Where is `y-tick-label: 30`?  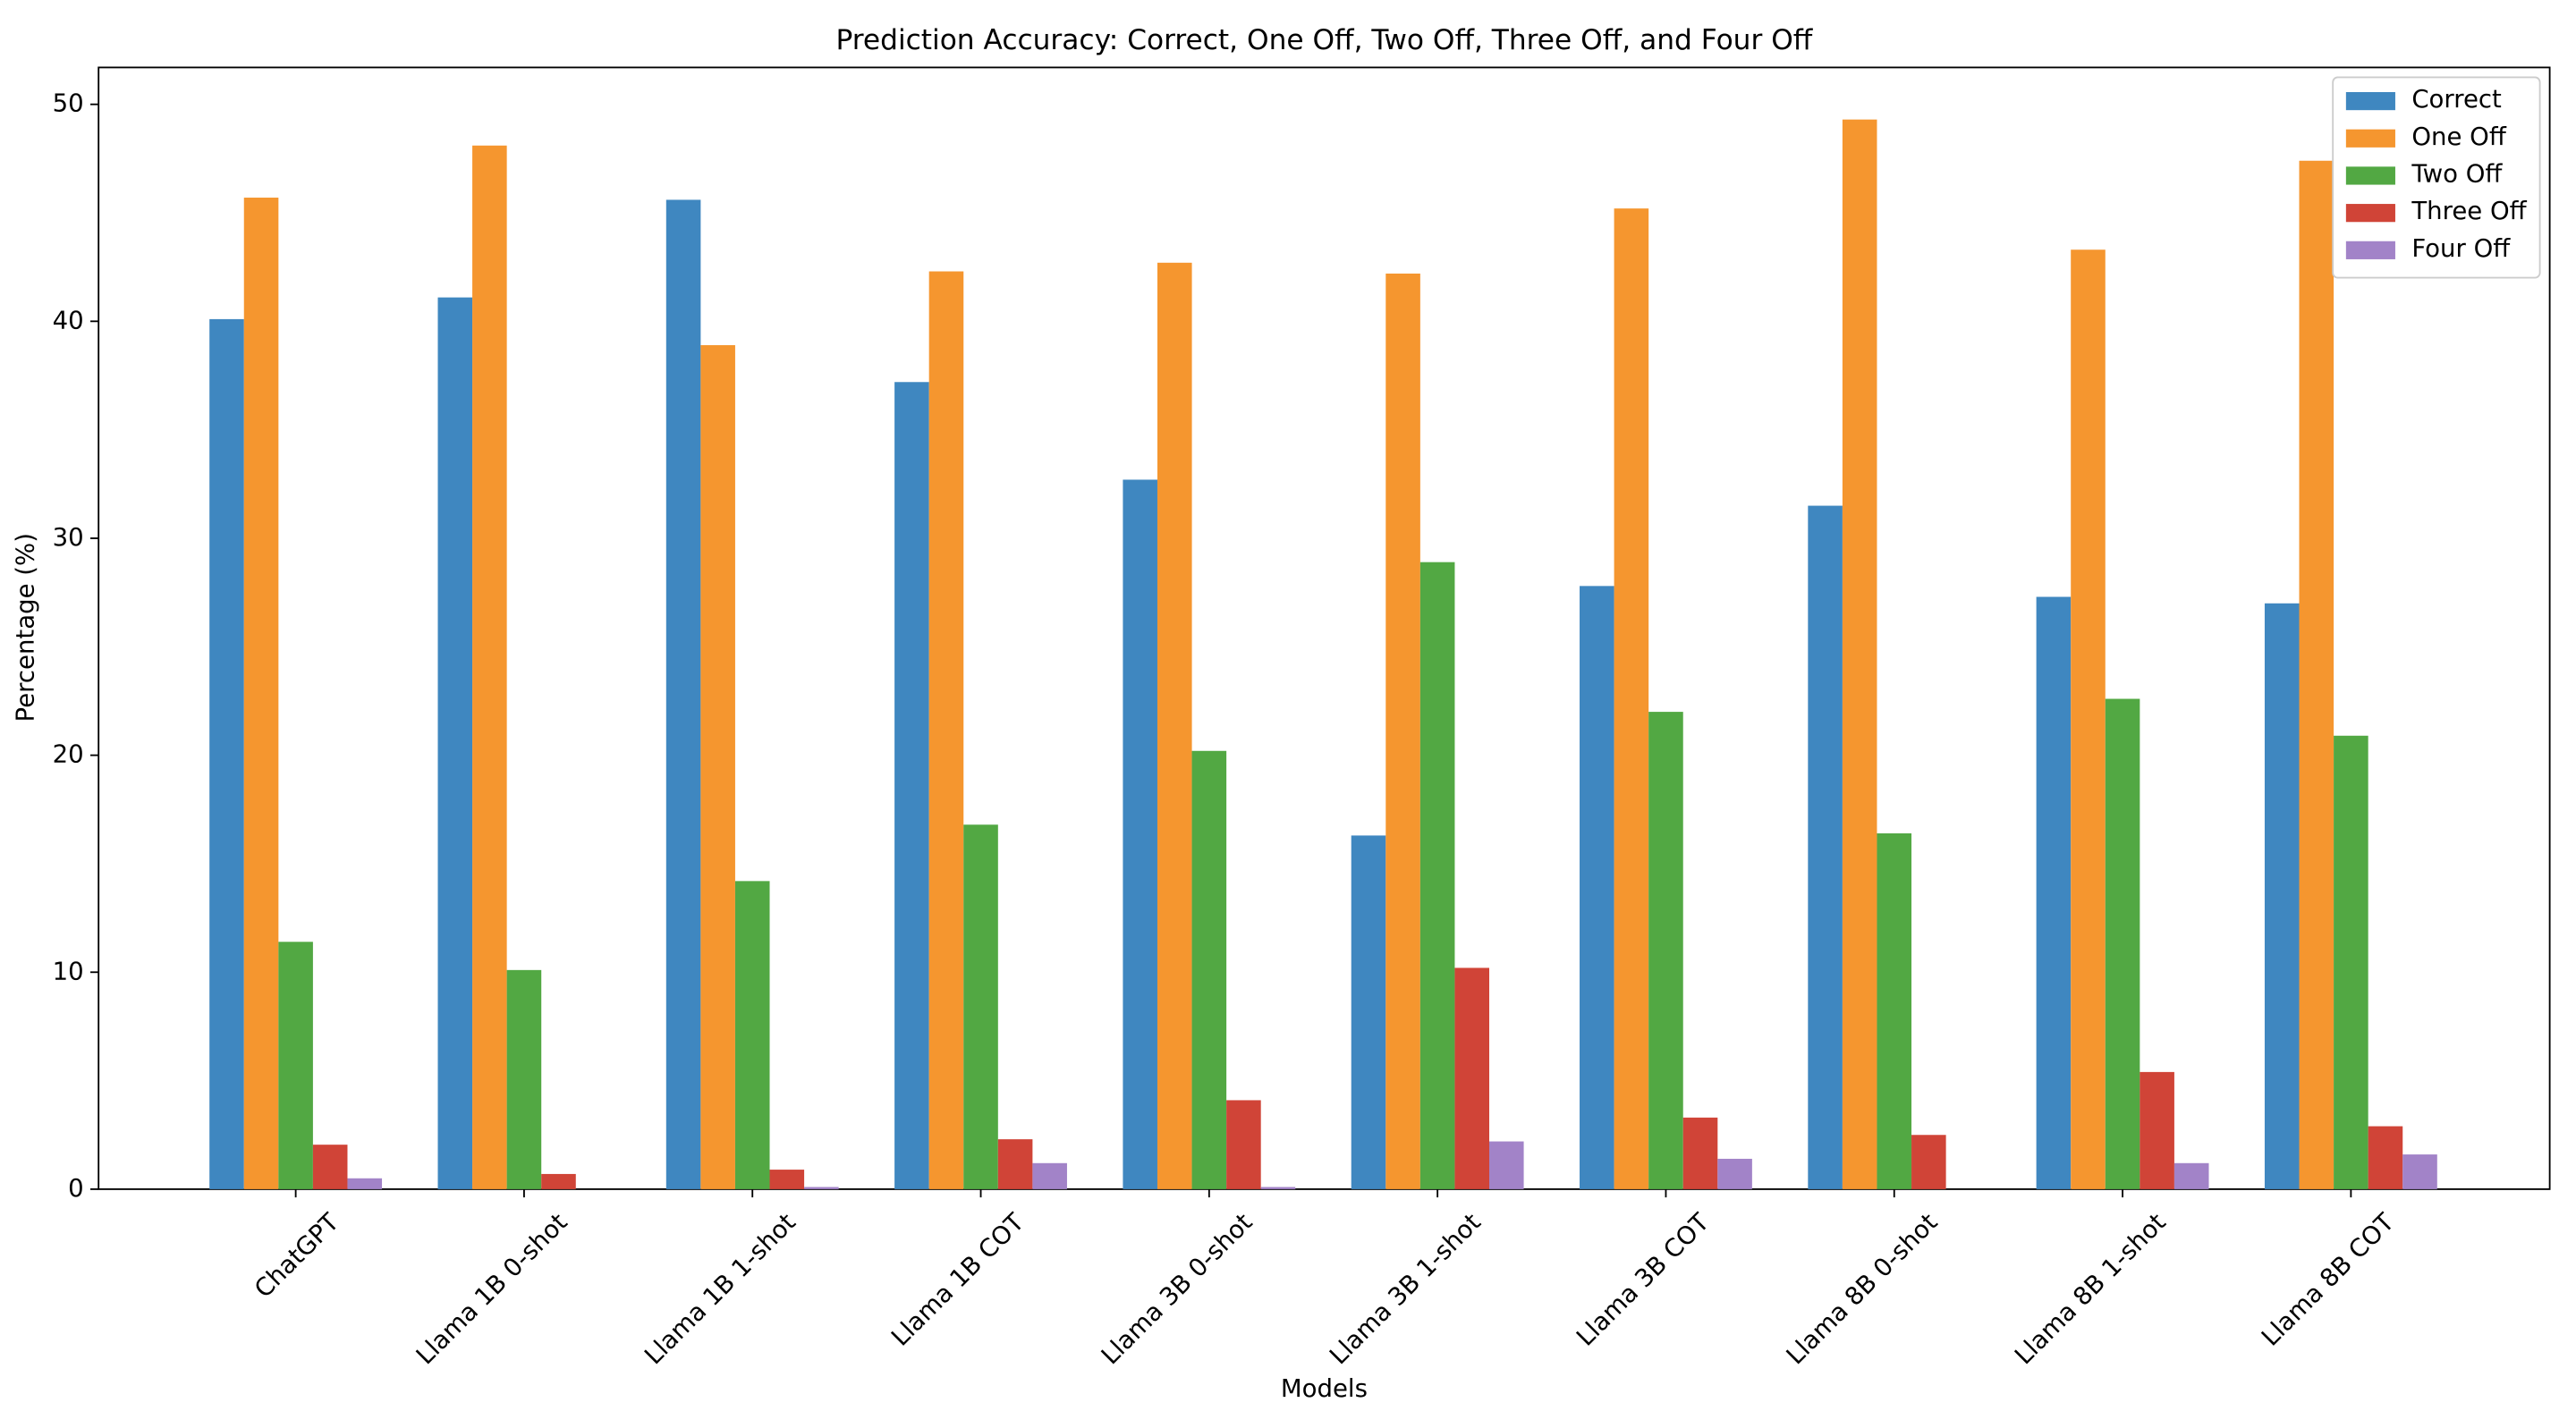 y-tick-label: 30 is located at coordinates (68, 537).